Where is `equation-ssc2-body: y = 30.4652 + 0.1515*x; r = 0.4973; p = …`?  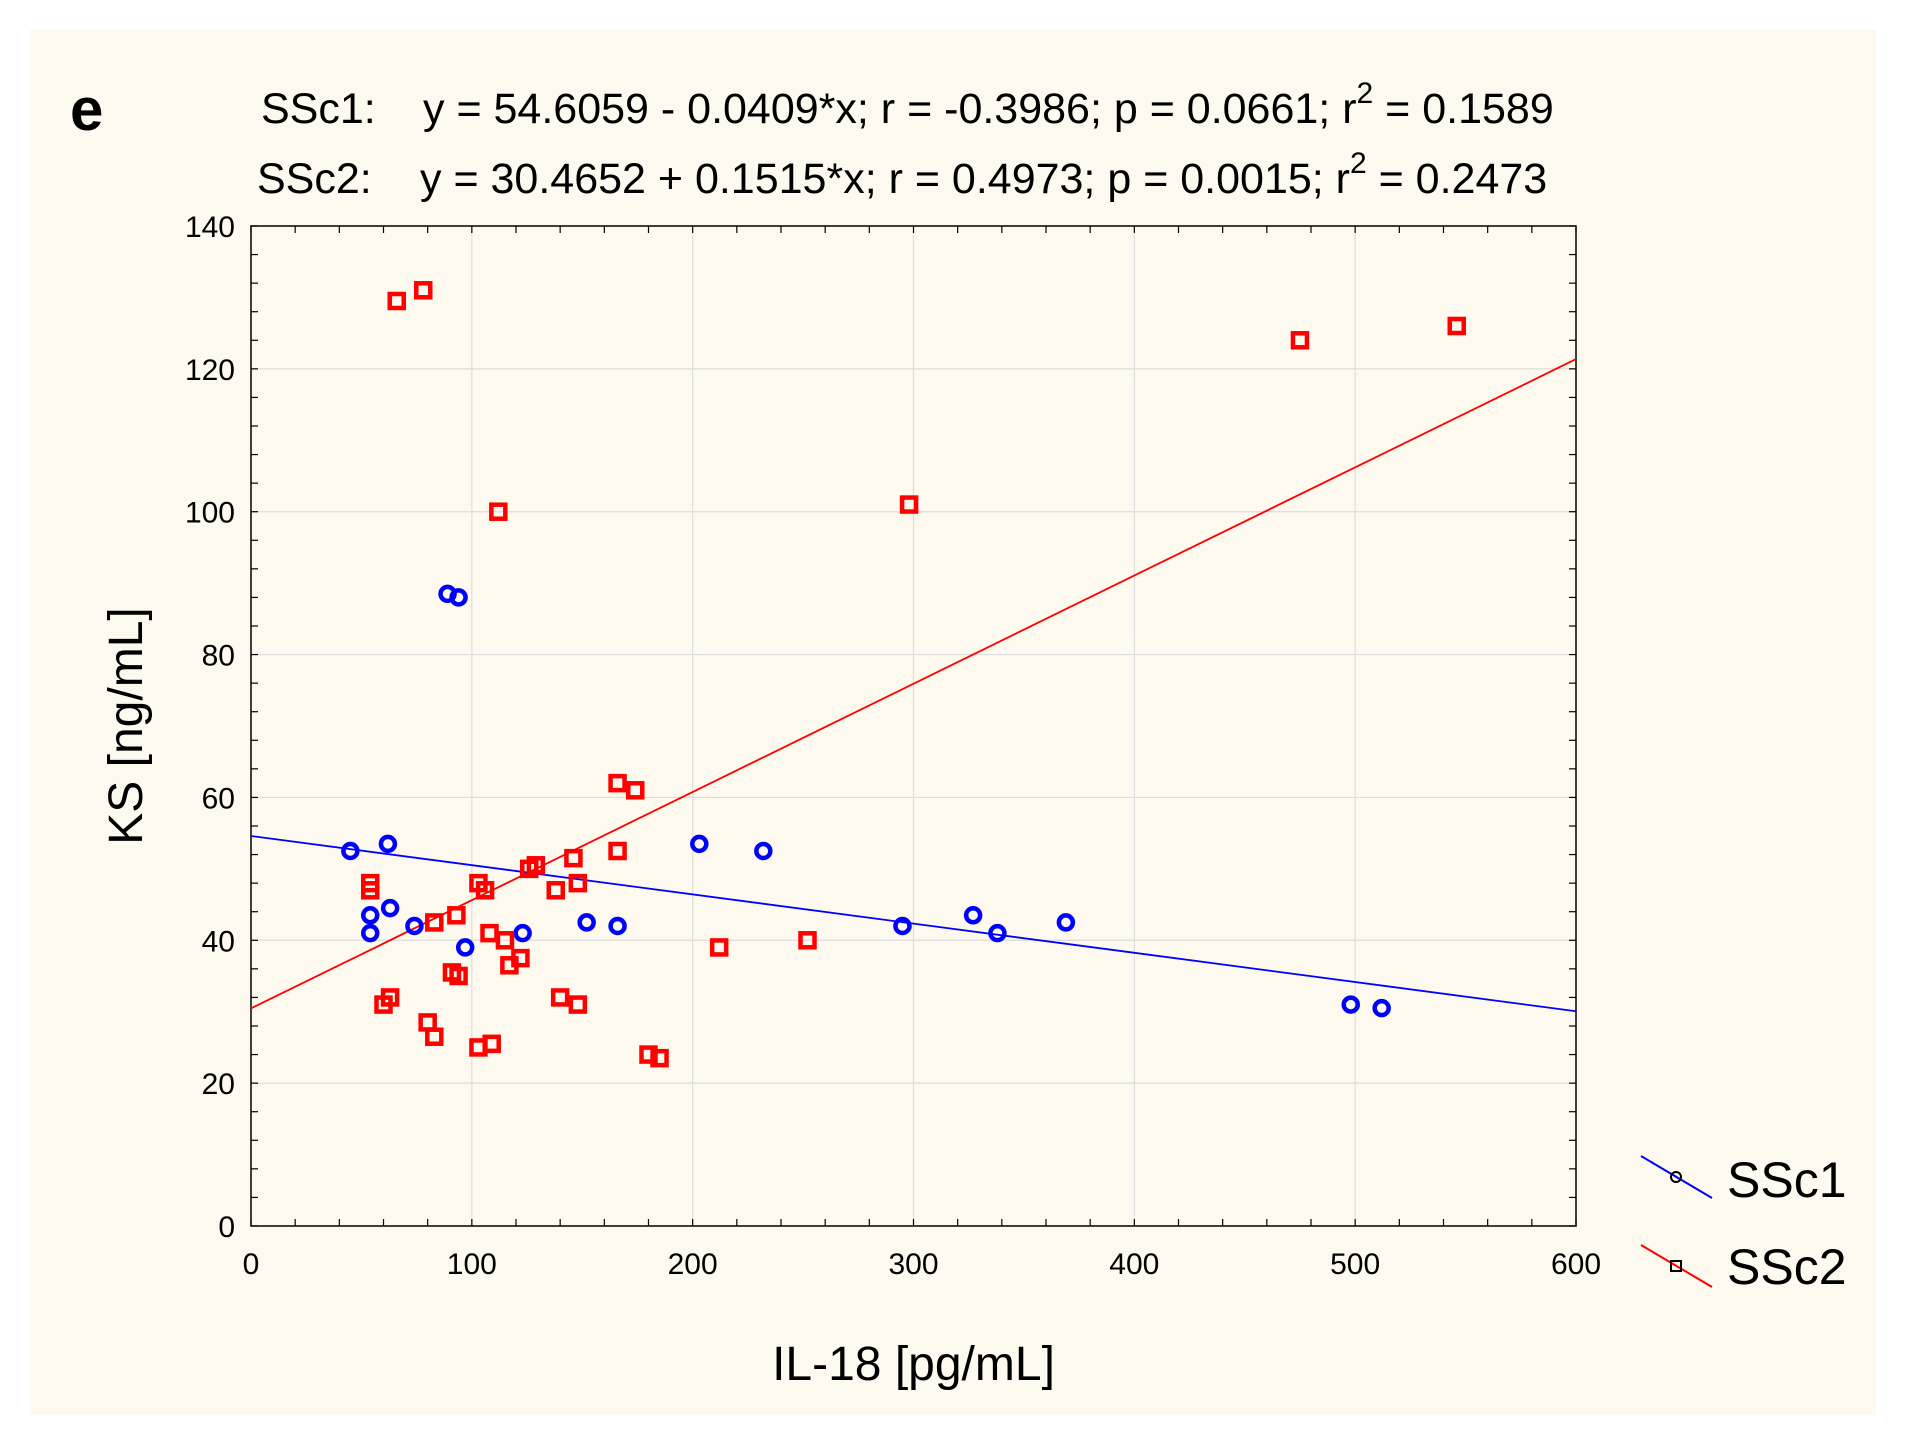
equation-ssc2-body: y = 30.4652 + 0.1515*x; r = 0.4973; p = … is located at coordinates (885, 179).